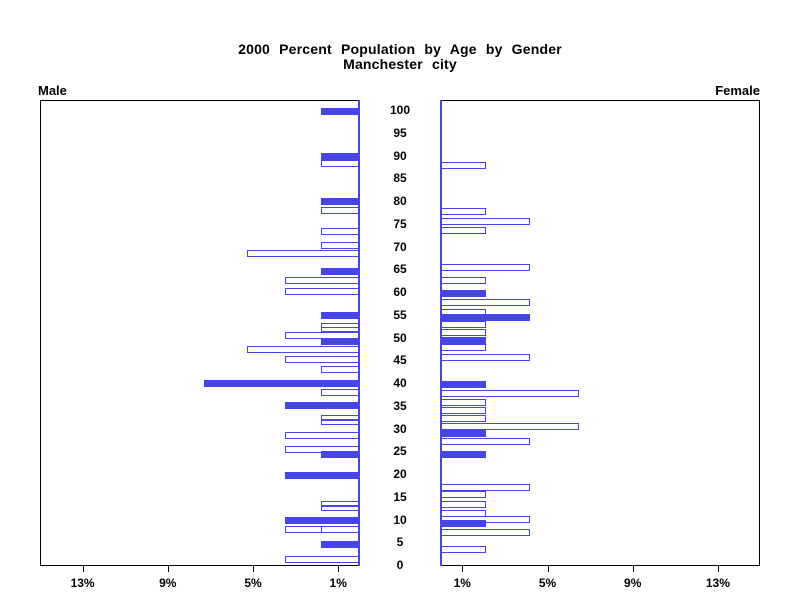 This screenshot has width=800, height=600. Describe the element at coordinates (400, 49) in the screenshot. I see `chart-title: 2000 Percent Population by Age by Gender` at that location.